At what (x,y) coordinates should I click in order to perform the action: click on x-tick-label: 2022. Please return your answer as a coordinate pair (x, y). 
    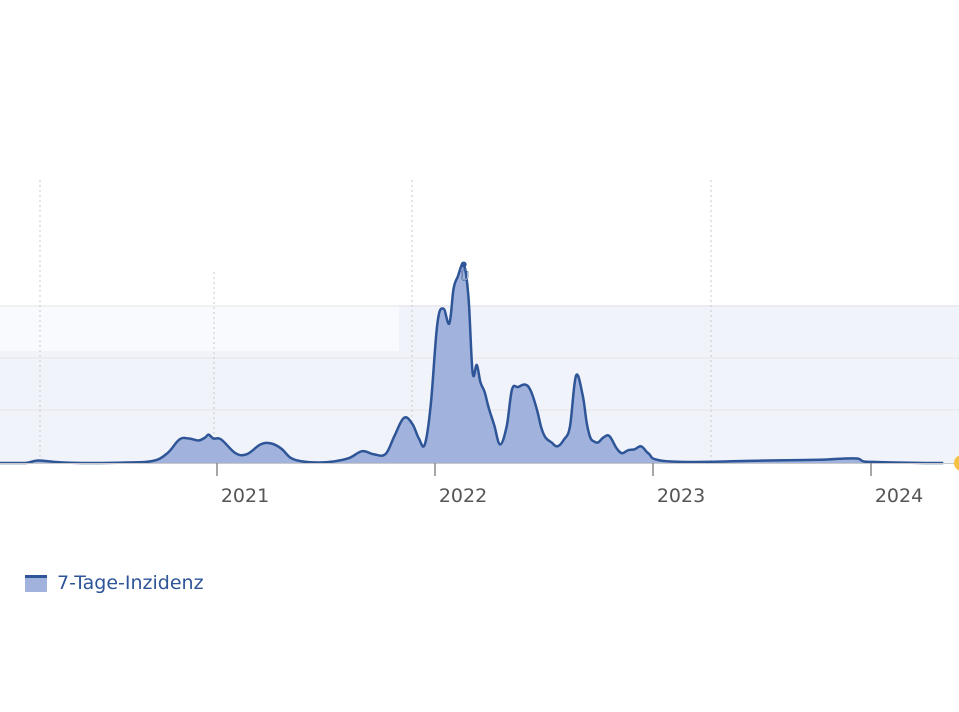
    Looking at the image, I should click on (463, 496).